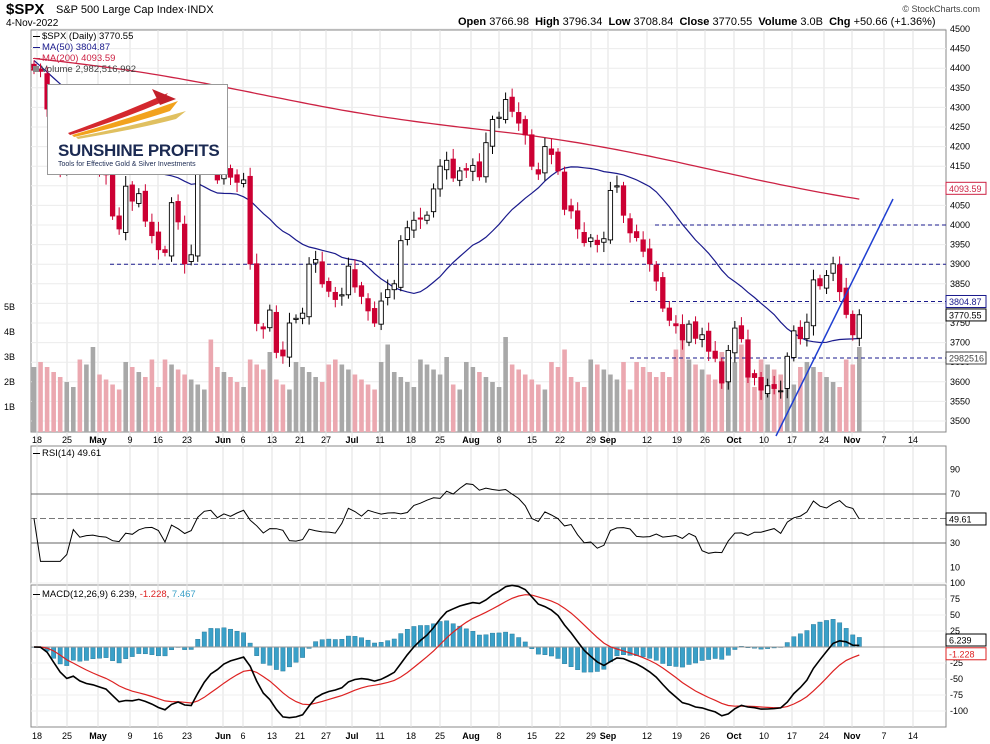  I want to click on price-axis-label: 3700, so click(960, 343).